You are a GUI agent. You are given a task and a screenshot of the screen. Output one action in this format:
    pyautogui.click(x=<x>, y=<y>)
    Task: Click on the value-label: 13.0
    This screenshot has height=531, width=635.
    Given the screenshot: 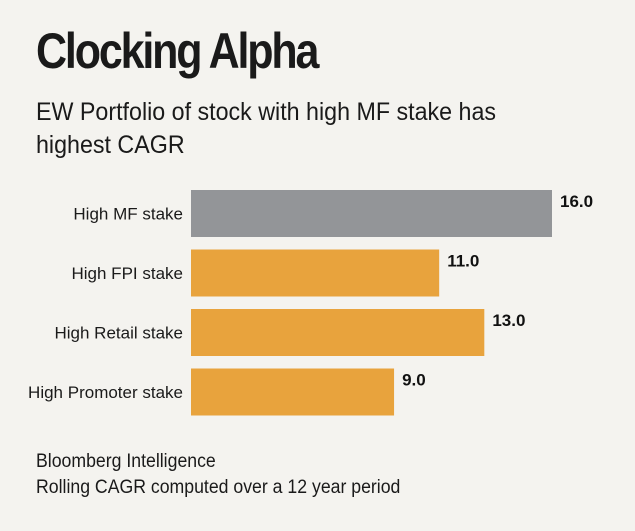 What is the action you would take?
    pyautogui.click(x=508, y=320)
    